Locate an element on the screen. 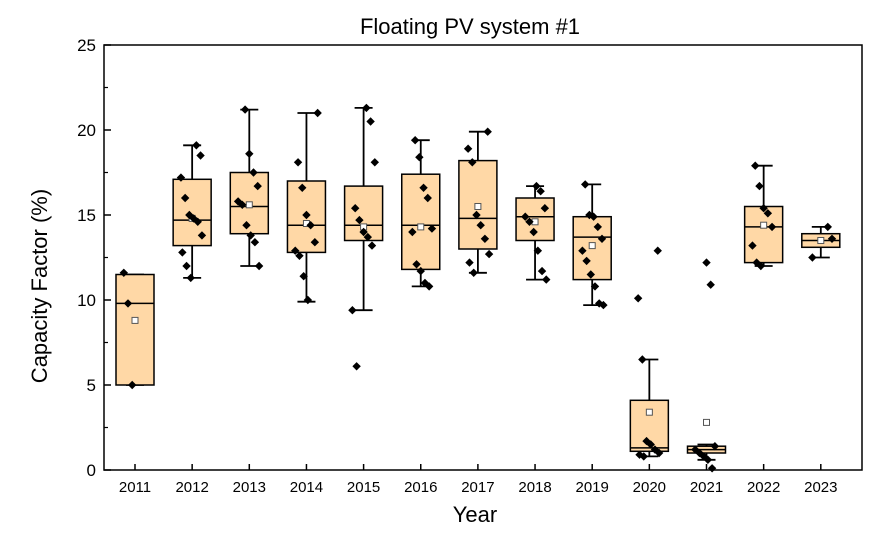 The height and width of the screenshot is (546, 876). y-tick-label: 15 is located at coordinates (86, 215).